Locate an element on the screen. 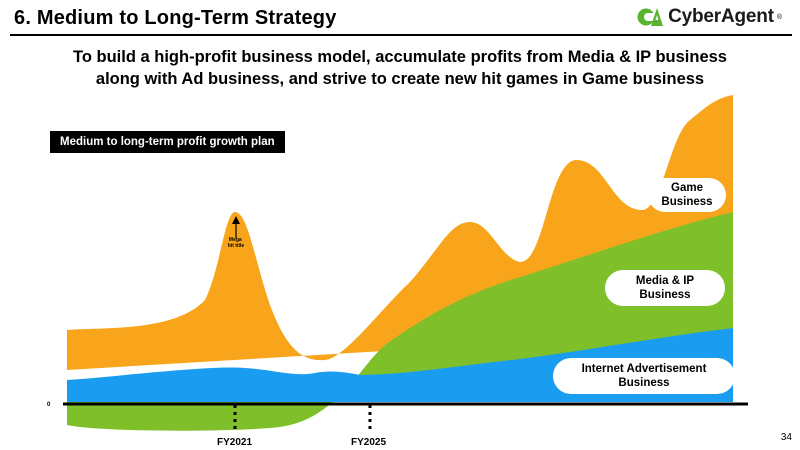 Image resolution: width=800 pixels, height=450 pixels. internet-ad-business-label: Internet Advertisement Business is located at coordinates (644, 376).